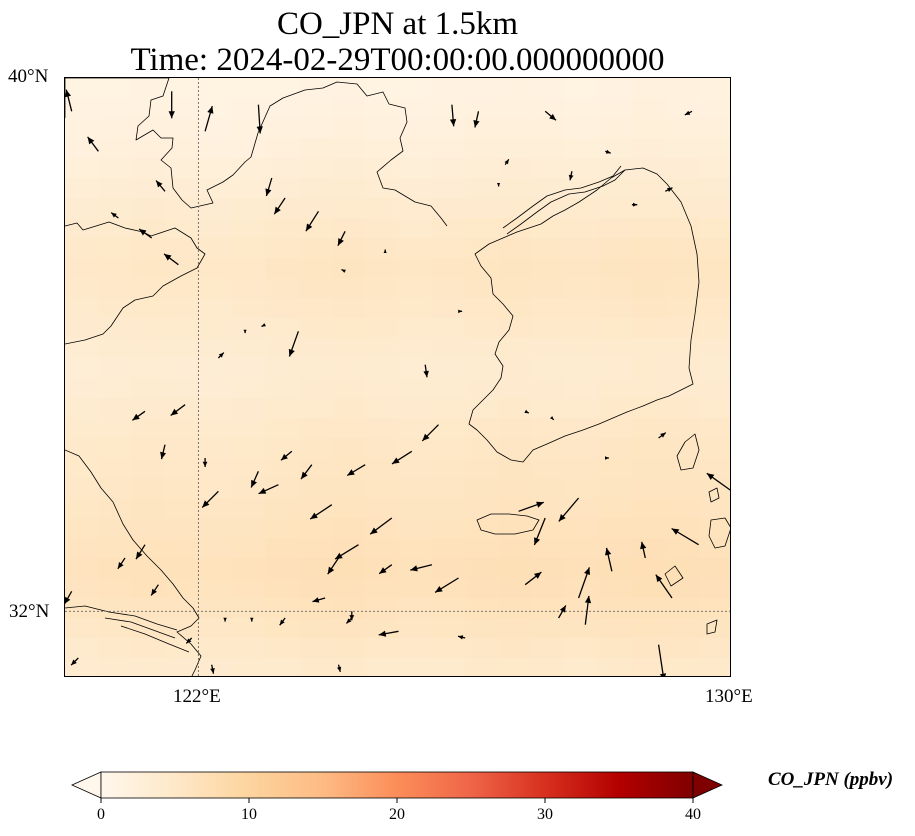  I want to click on lat-tick-label-32n: 32°N, so click(29, 611).